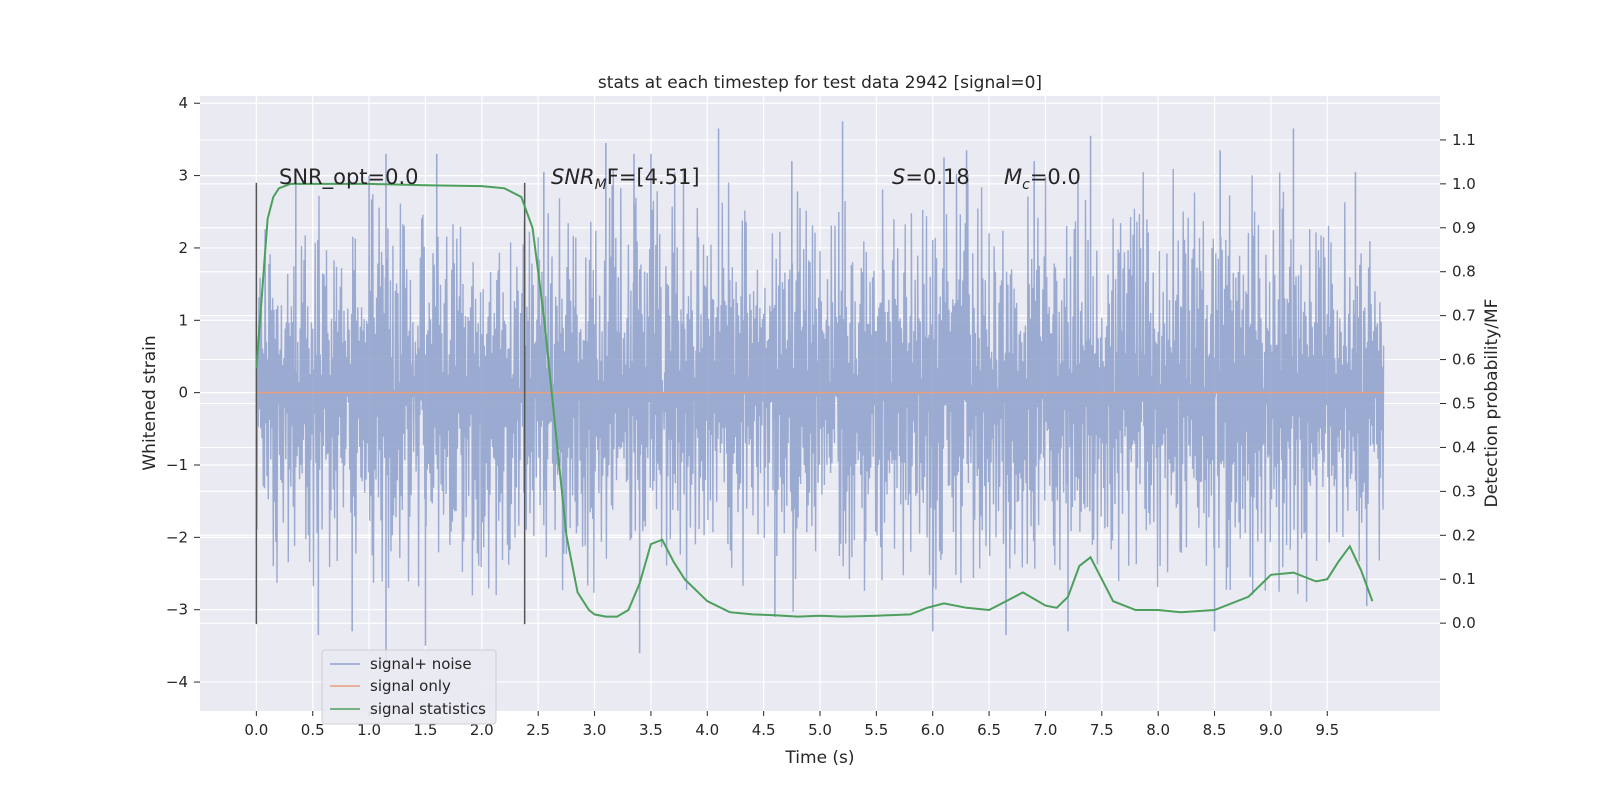 The height and width of the screenshot is (800, 1600). I want to click on snr-mf-rest: F=[4.51], so click(653, 177).